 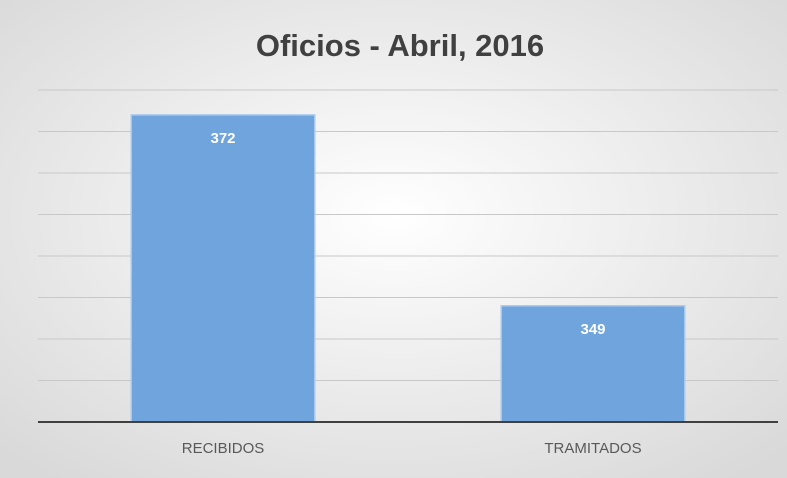 I want to click on data-label: 349, so click(x=592, y=329).